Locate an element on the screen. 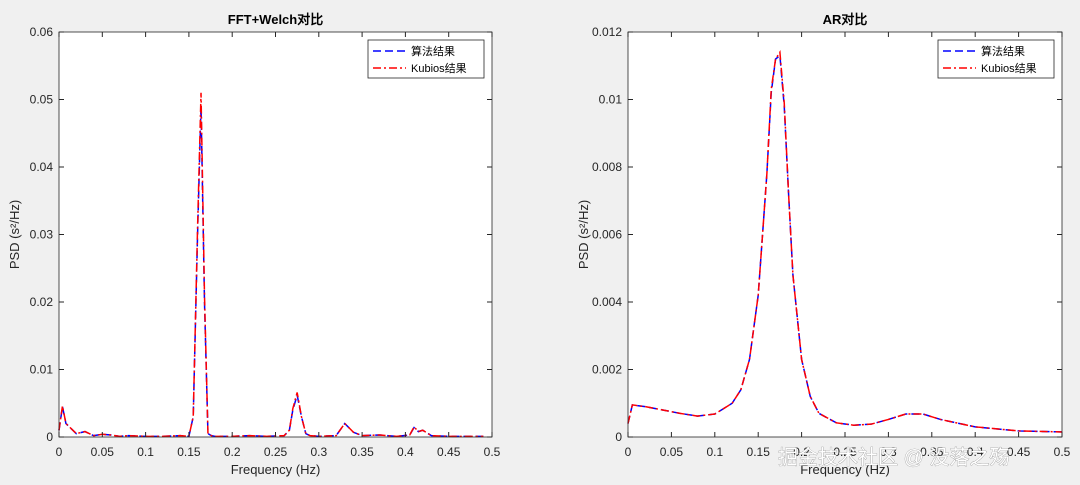 Image resolution: width=1080 pixels, height=485 pixels. y-tick-label: 0.012 is located at coordinates (607, 32).